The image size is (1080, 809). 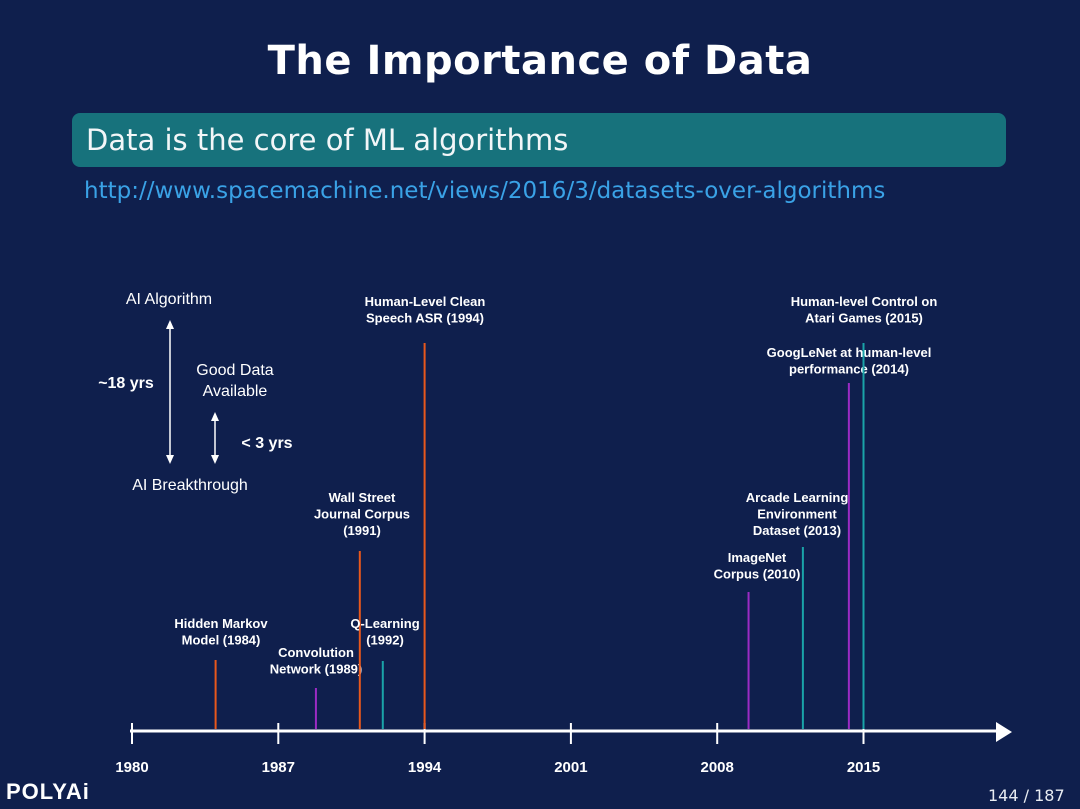 I want to click on event-label: Atari Games (2015), so click(x=864, y=318).